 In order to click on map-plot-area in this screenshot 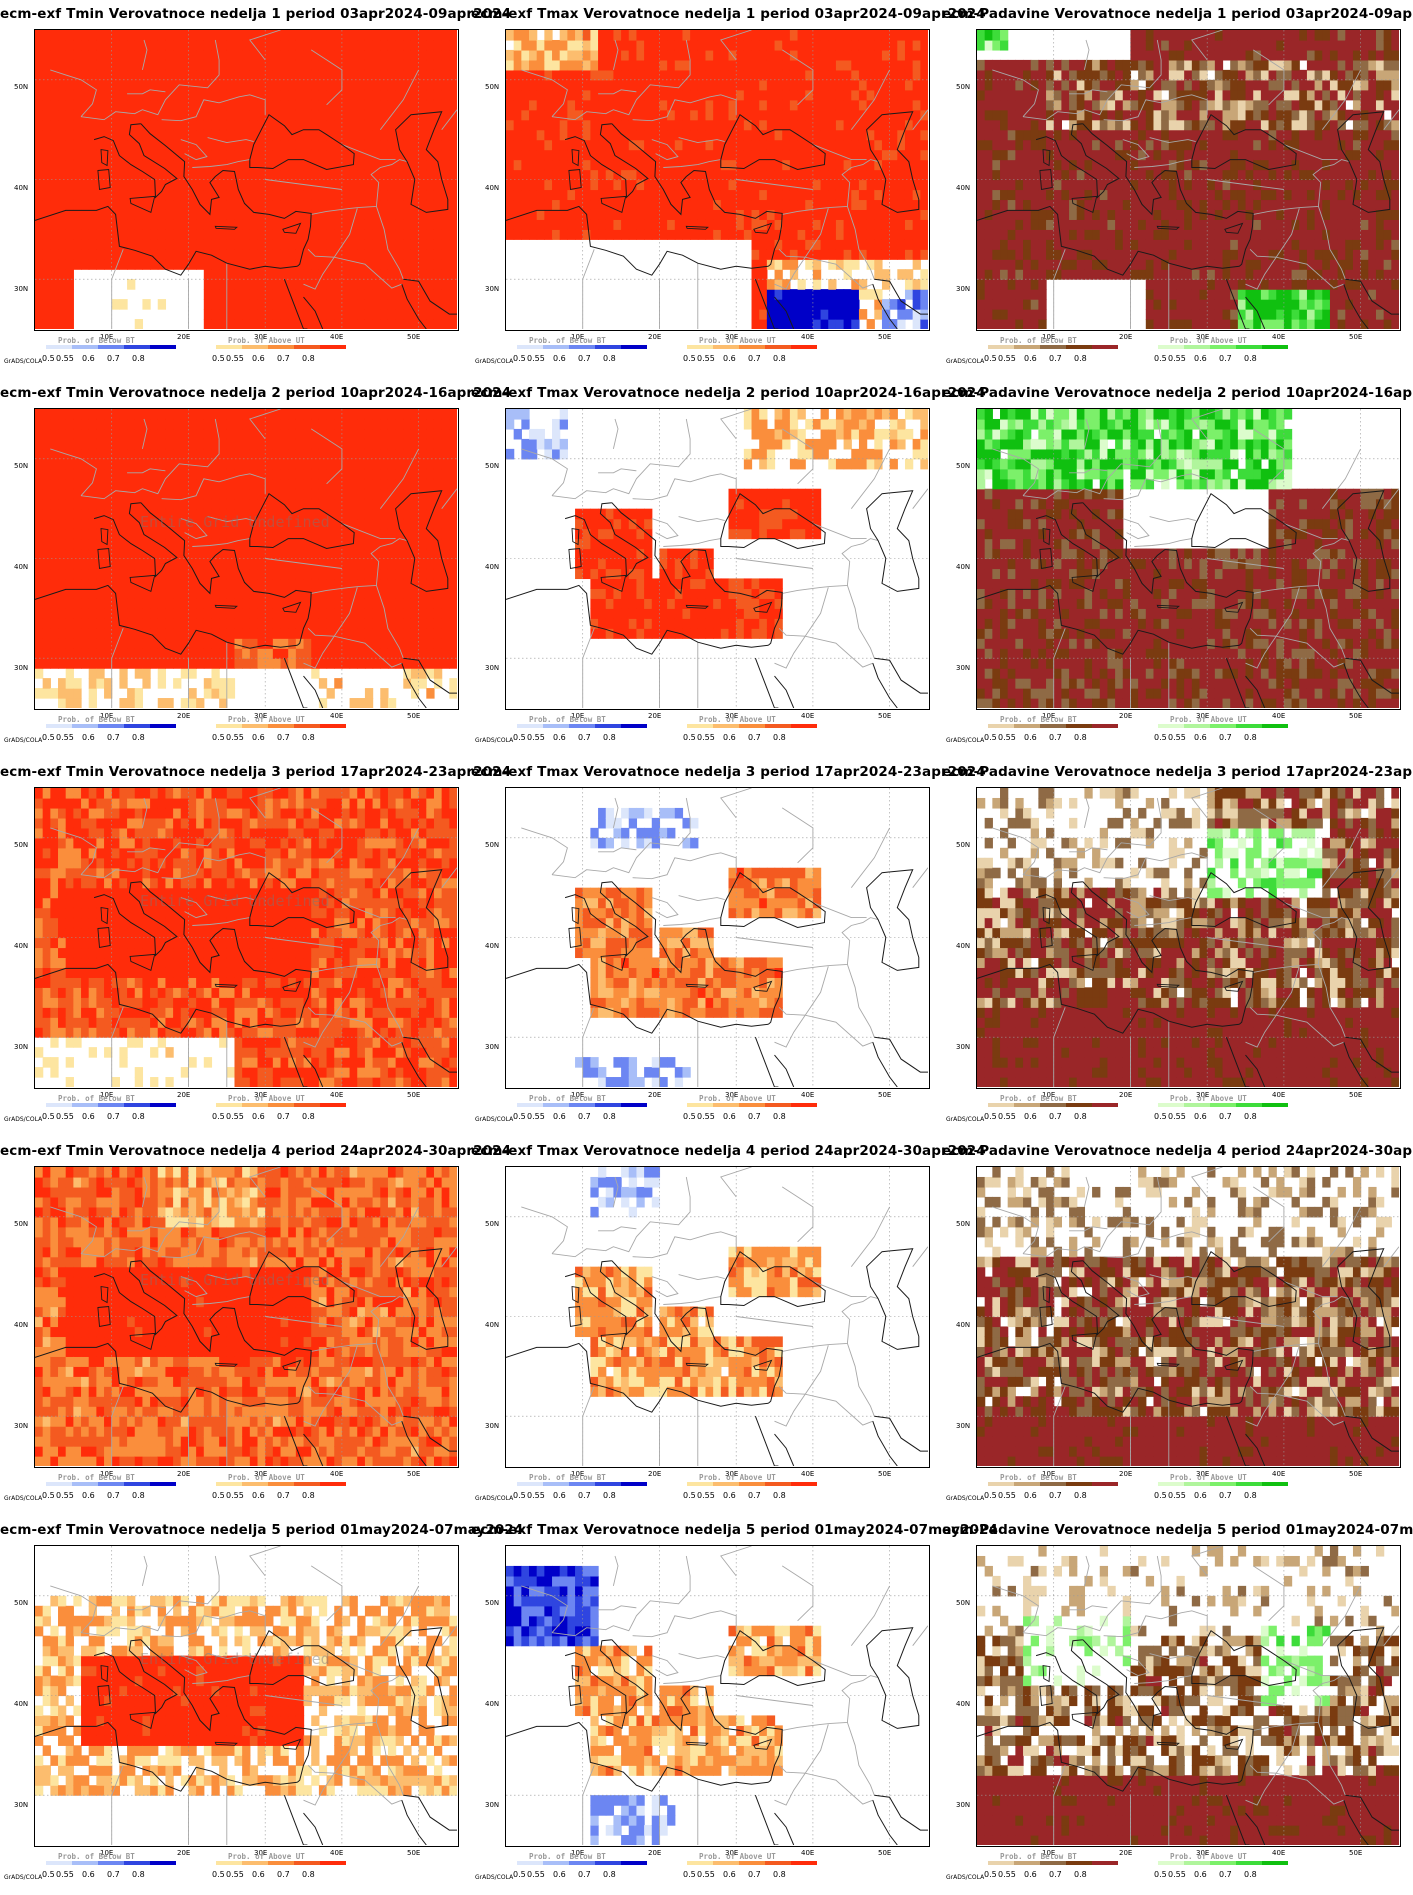, I will do `click(246, 559)`.